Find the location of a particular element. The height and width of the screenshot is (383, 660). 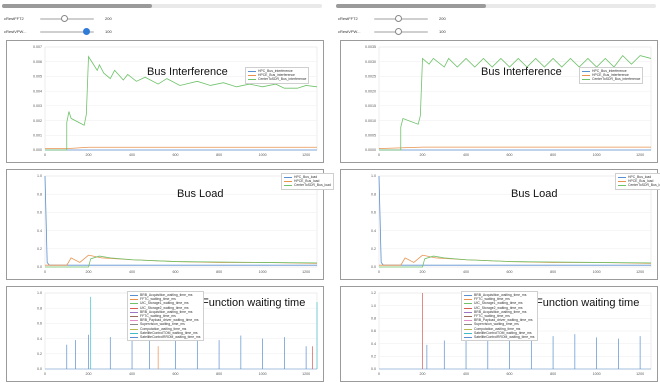

legend-label: UIC_Storage2_waiting_time_ms is located at coordinates (164, 307).